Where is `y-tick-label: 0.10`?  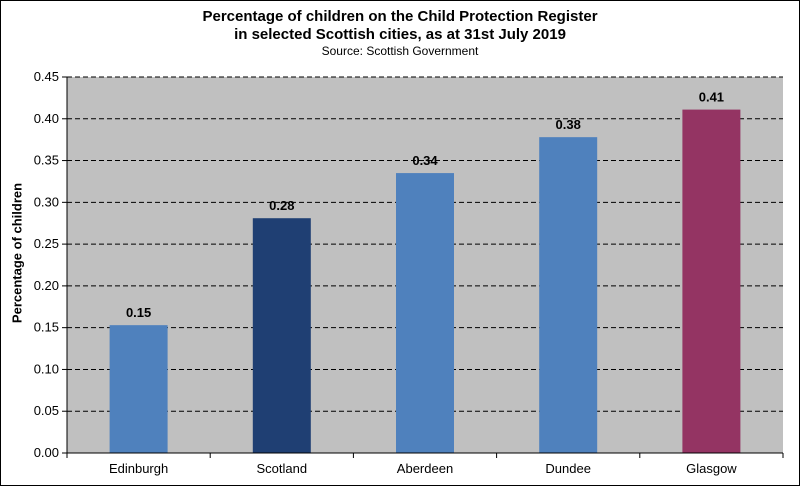
y-tick-label: 0.10 is located at coordinates (46, 368).